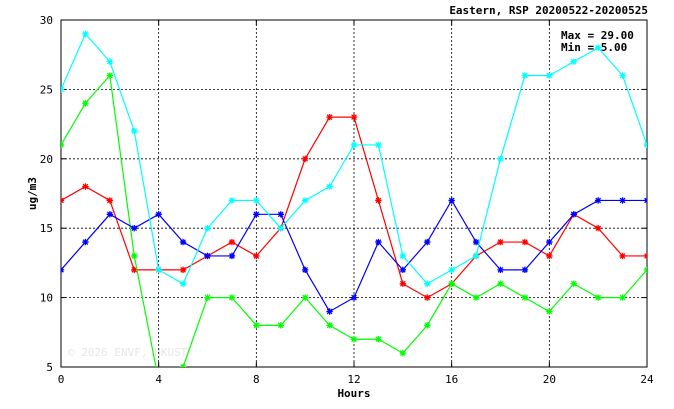  What do you see at coordinates (46, 20) in the screenshot?
I see `y-tick-label: 30` at bounding box center [46, 20].